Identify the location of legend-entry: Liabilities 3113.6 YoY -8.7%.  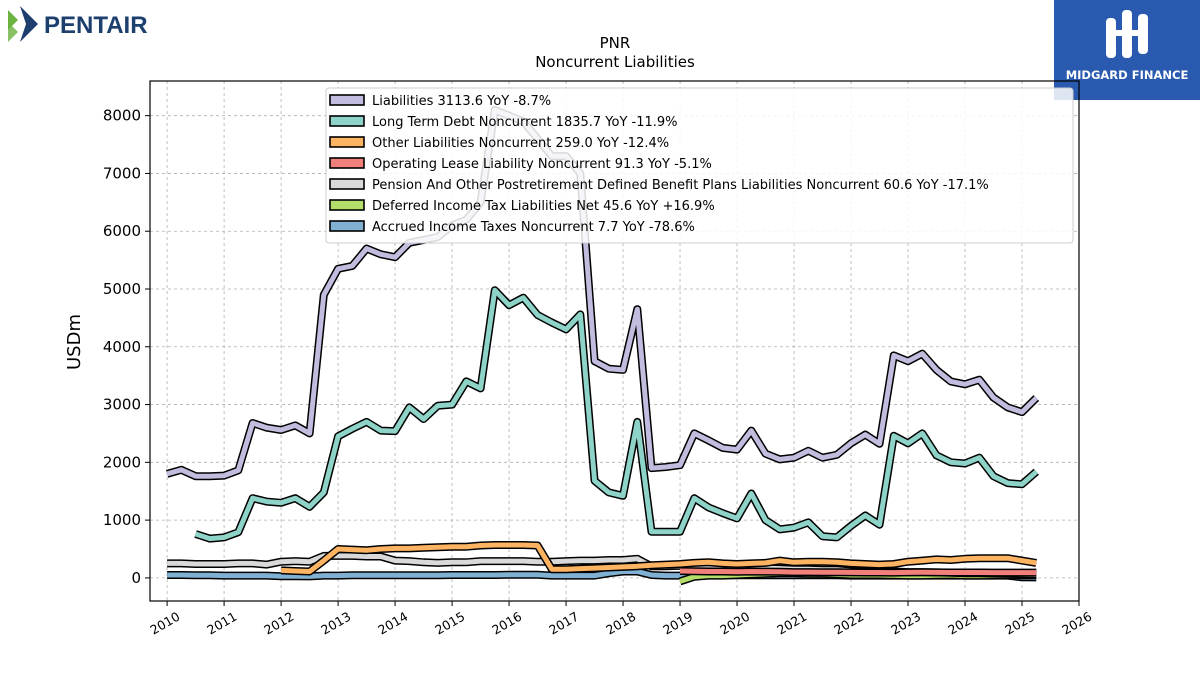
(461, 101).